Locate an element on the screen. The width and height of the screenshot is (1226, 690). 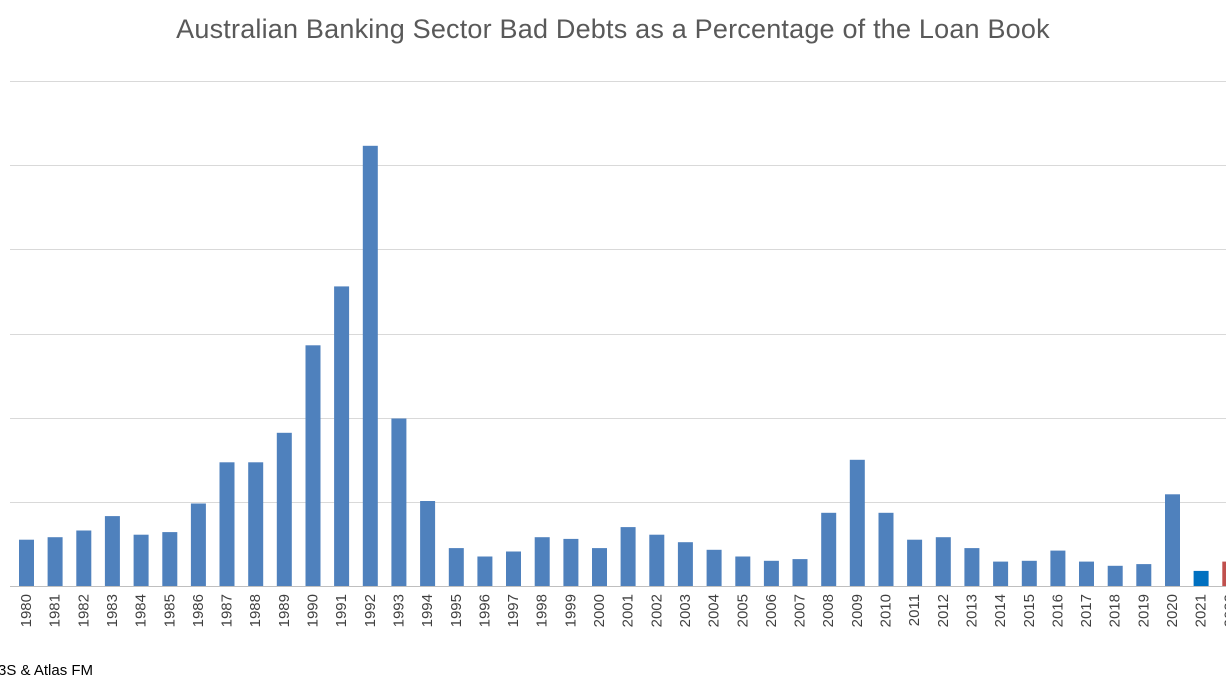
x-tick-label: 2012 is located at coordinates (943, 610).